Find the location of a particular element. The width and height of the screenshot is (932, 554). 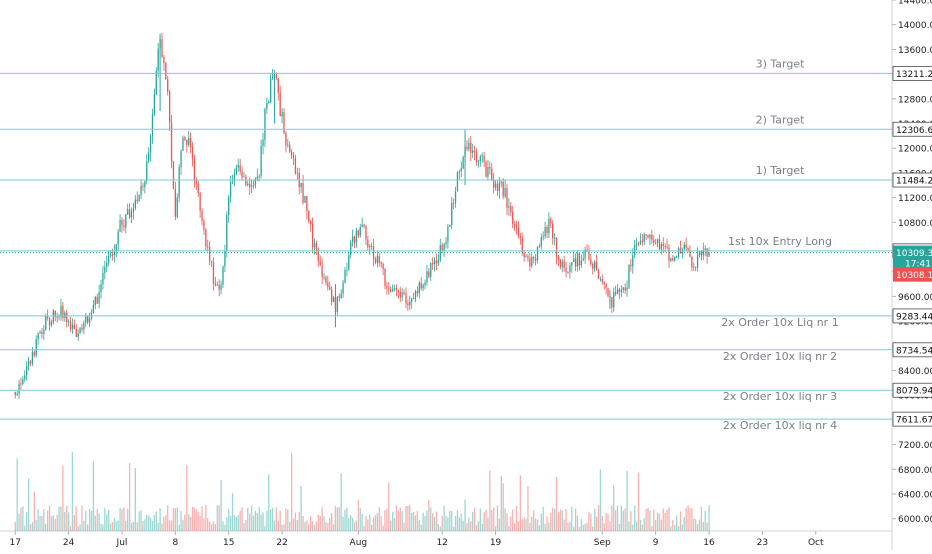

level-label: 2x Order 10x liq nr 4 is located at coordinates (780, 425).